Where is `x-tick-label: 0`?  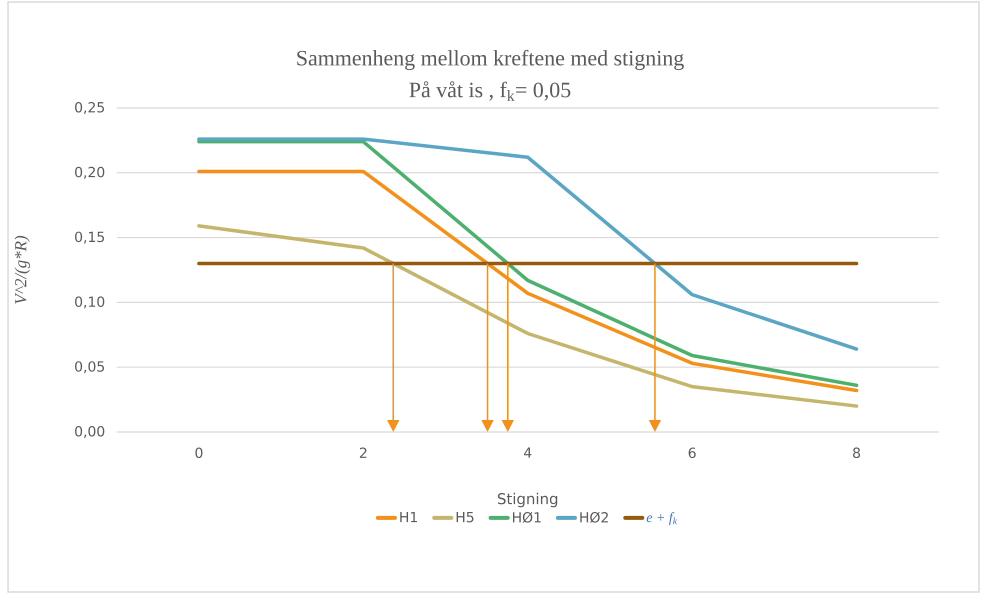 x-tick-label: 0 is located at coordinates (198, 453).